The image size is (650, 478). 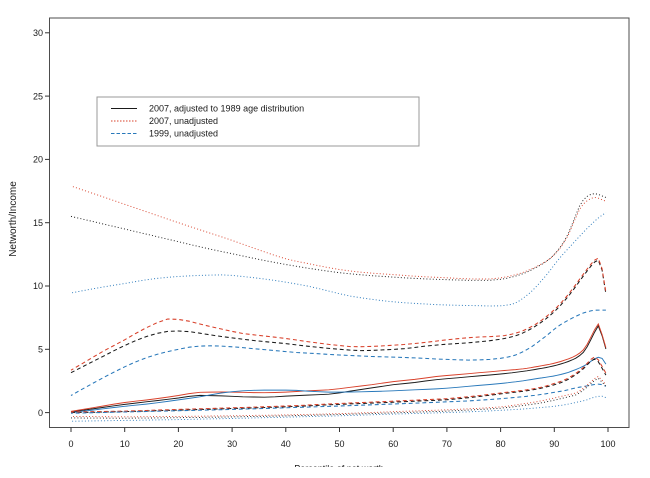 I want to click on svg-text: 5, so click(x=40, y=350).